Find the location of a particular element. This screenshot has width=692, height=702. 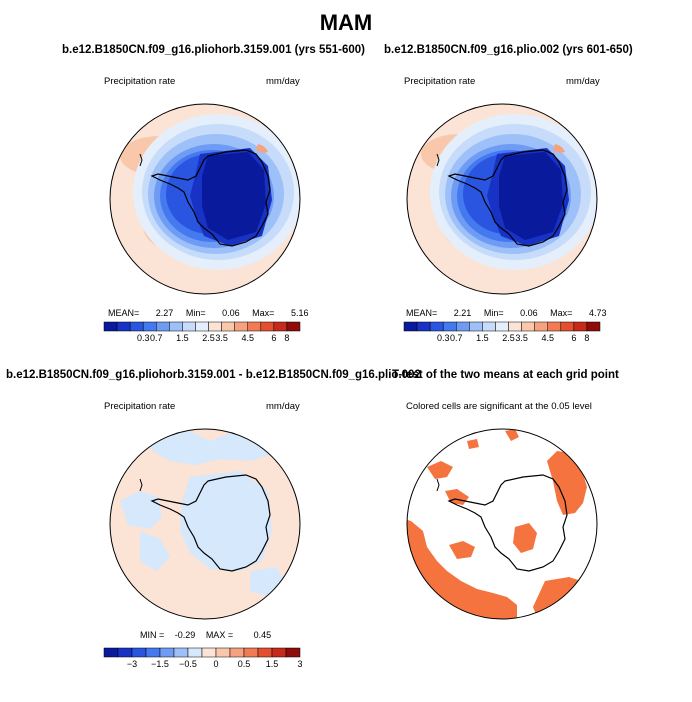

panel-4-antarctica-coastline is located at coordinates (507, 523).